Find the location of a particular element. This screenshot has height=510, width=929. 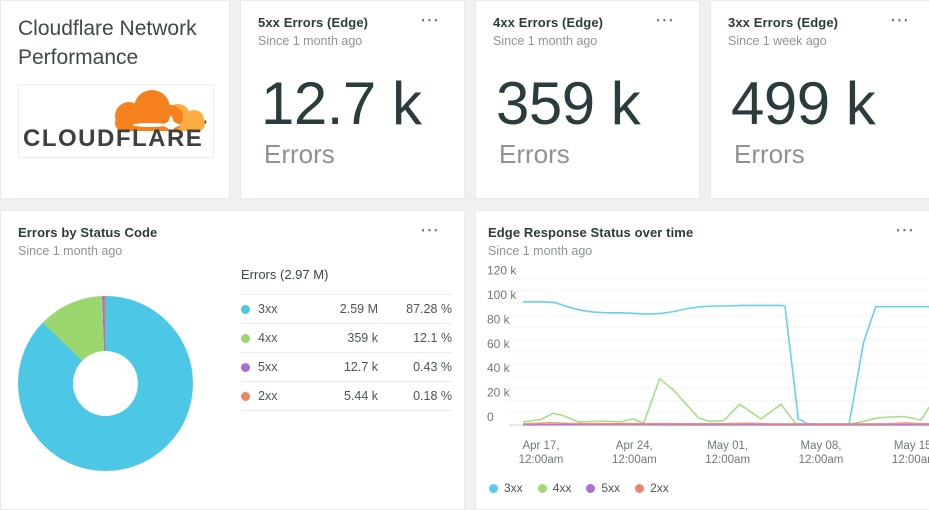

donut-hole is located at coordinates (105, 383).